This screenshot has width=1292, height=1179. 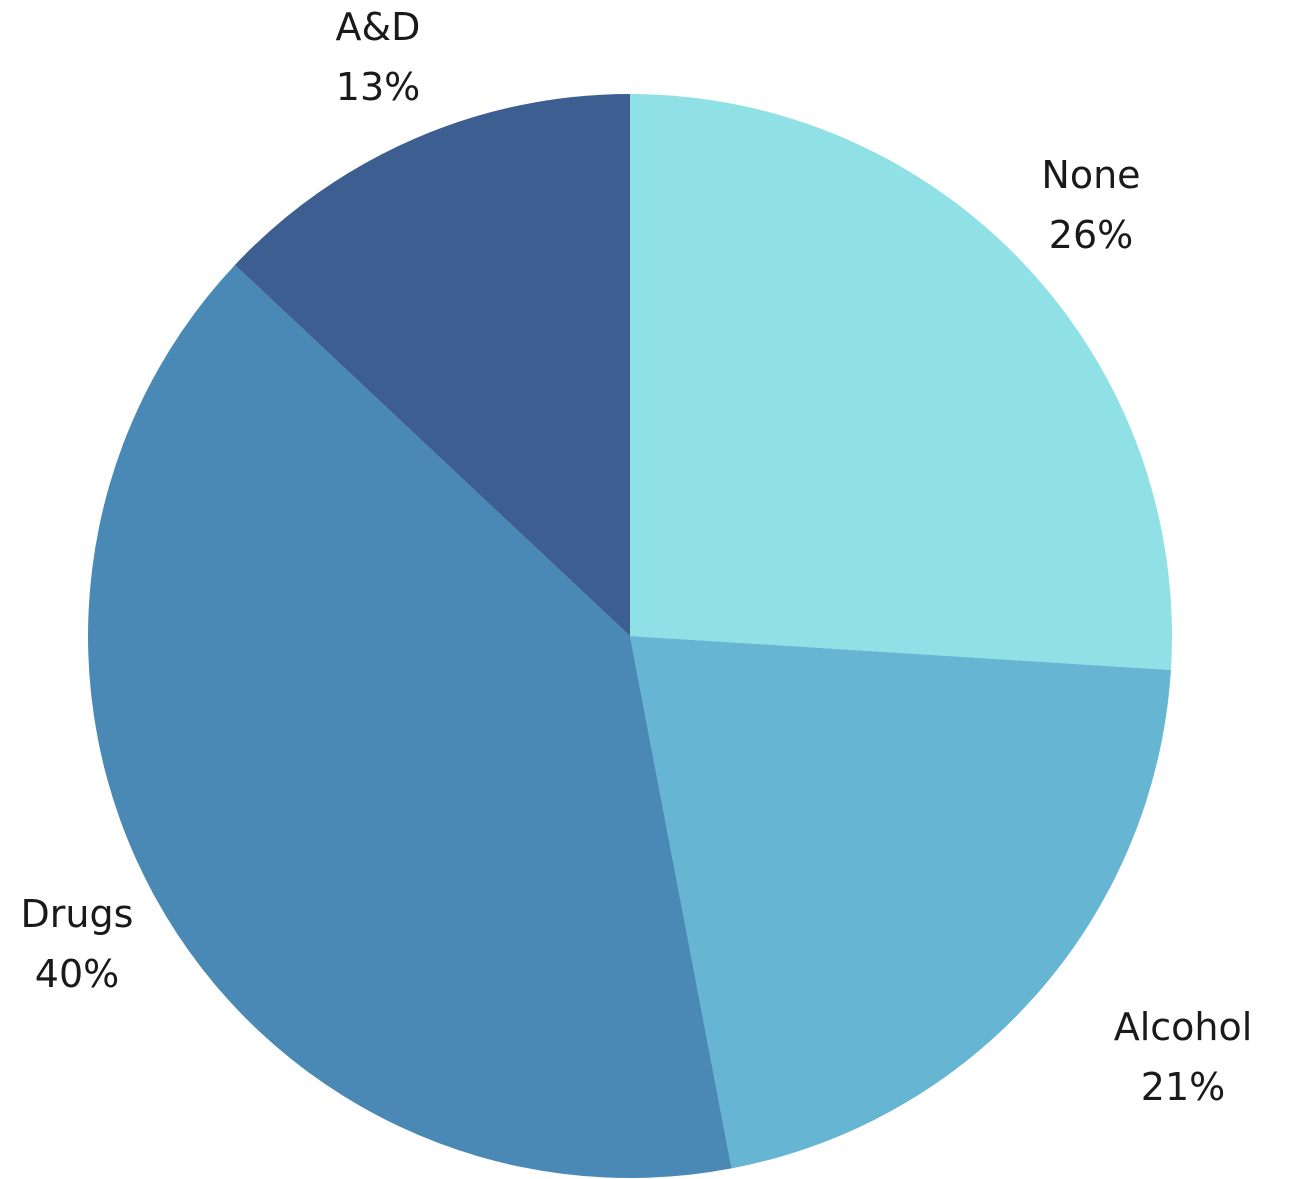 What do you see at coordinates (1183, 1027) in the screenshot?
I see `slice-label-alcohol: Alcohol` at bounding box center [1183, 1027].